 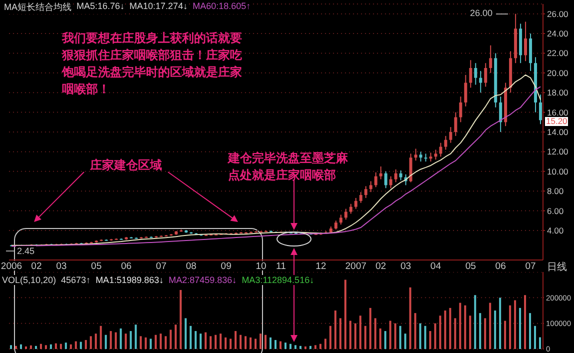 What do you see at coordinates (76, 280) in the screenshot?
I see `annotation: 45673↑` at bounding box center [76, 280].